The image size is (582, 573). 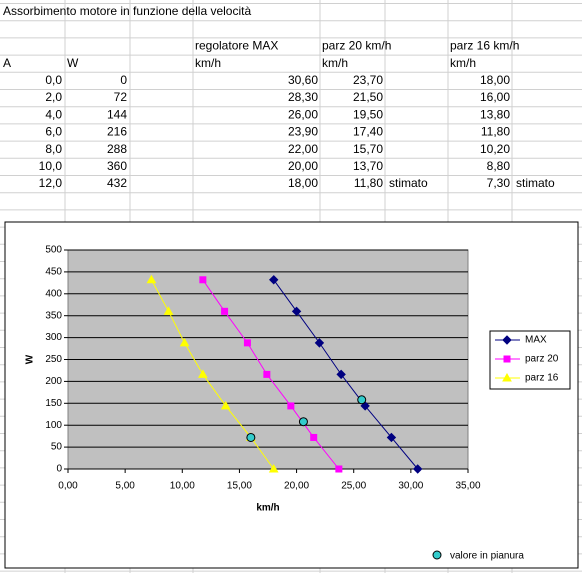 What do you see at coordinates (53, 132) in the screenshot?
I see `data-cell: 6,0` at bounding box center [53, 132].